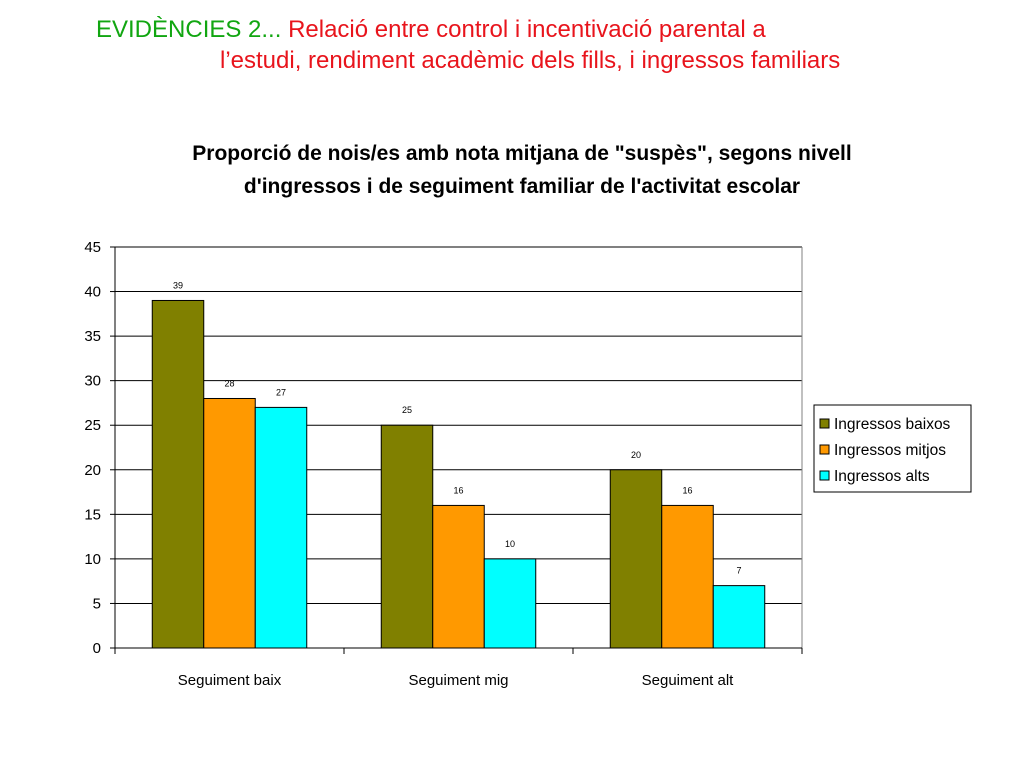 The image size is (1024, 768). What do you see at coordinates (892, 424) in the screenshot?
I see `legend-label: Ingressos baixos` at bounding box center [892, 424].